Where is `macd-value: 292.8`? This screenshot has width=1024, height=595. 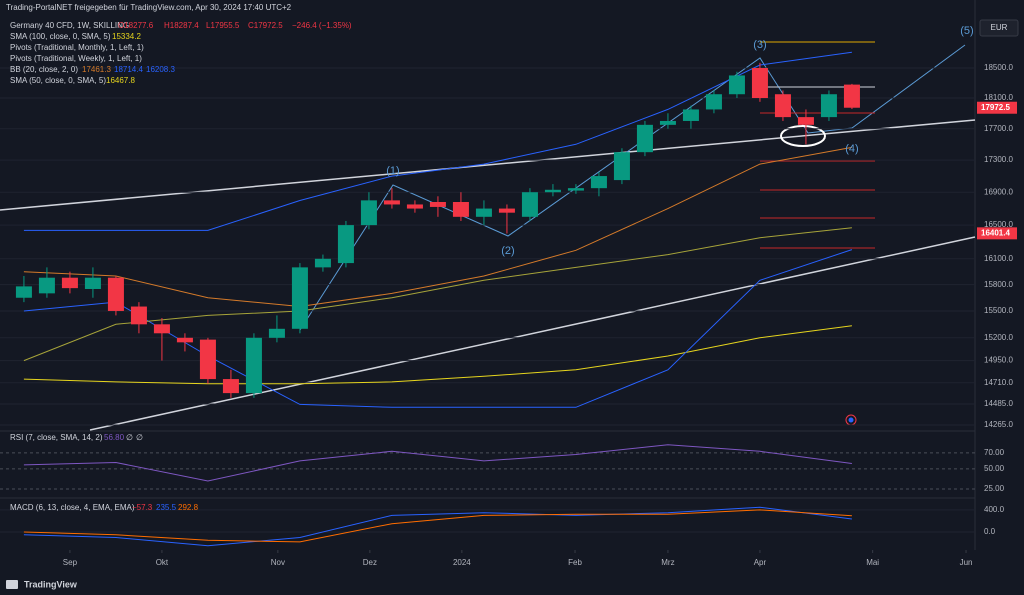
macd-value: 292.8 is located at coordinates (188, 507).